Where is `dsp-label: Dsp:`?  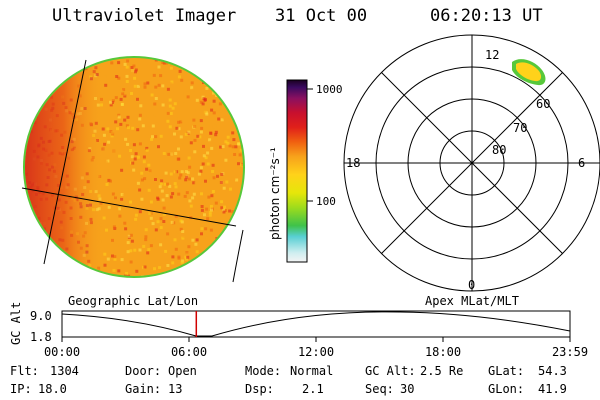 dsp-label: Dsp: is located at coordinates (259, 389).